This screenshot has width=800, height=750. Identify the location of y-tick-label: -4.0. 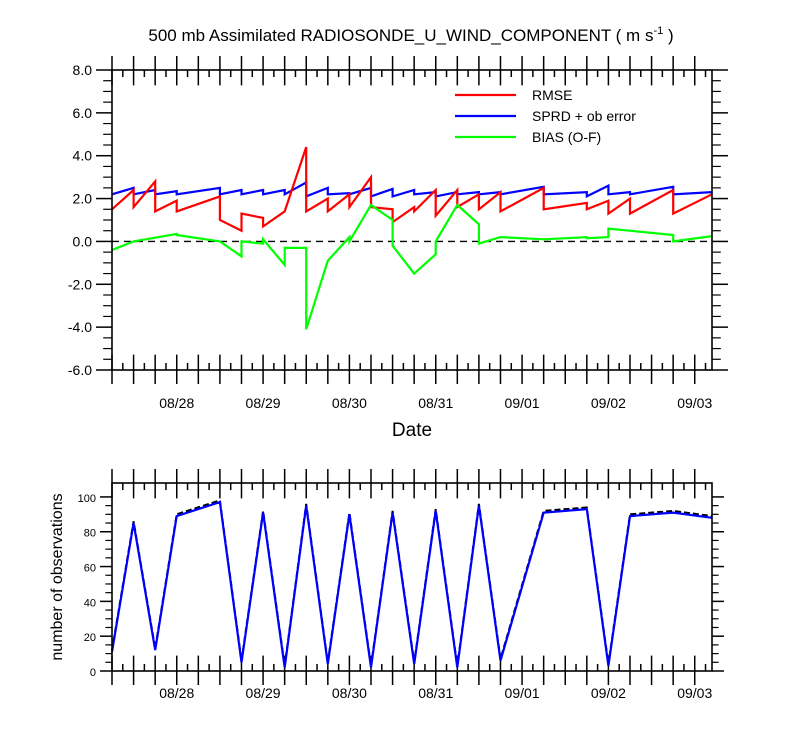
(80, 327).